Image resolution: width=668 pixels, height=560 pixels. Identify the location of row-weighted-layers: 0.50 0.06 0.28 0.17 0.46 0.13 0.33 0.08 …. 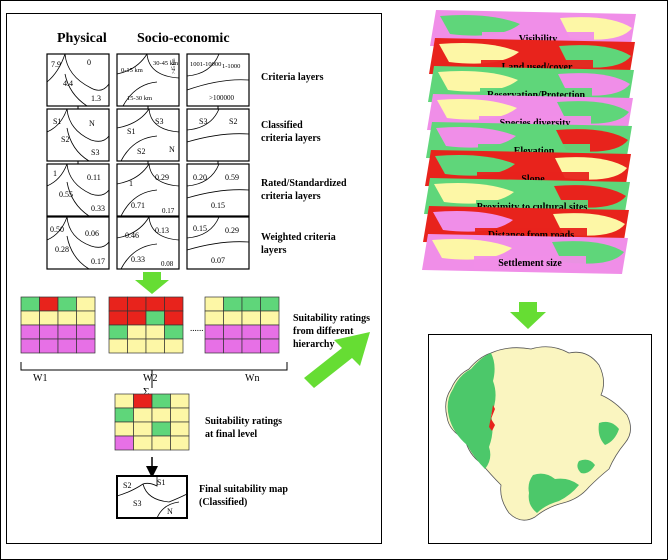
(191, 243).